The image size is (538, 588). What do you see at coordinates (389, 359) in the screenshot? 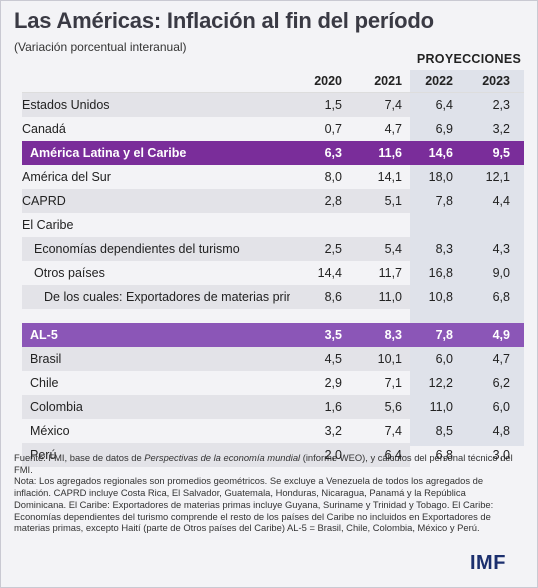
I see `cell: 10,1` at bounding box center [389, 359].